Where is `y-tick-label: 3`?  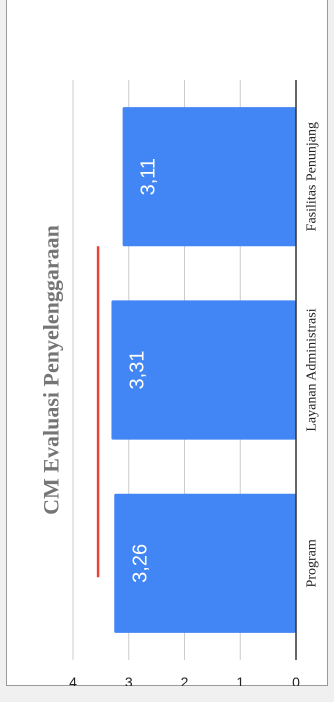 y-tick-label: 3 is located at coordinates (129, 680).